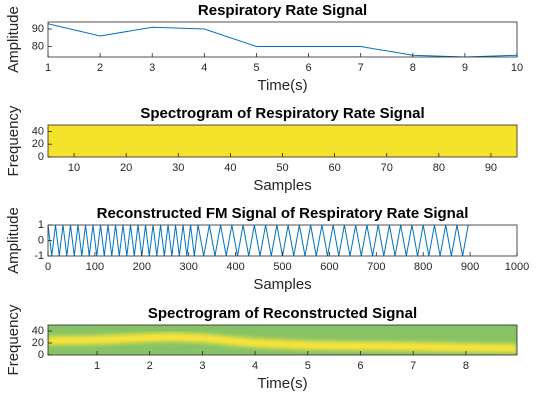 The image size is (540, 406). I want to click on x-tick-label: 50, so click(282, 168).